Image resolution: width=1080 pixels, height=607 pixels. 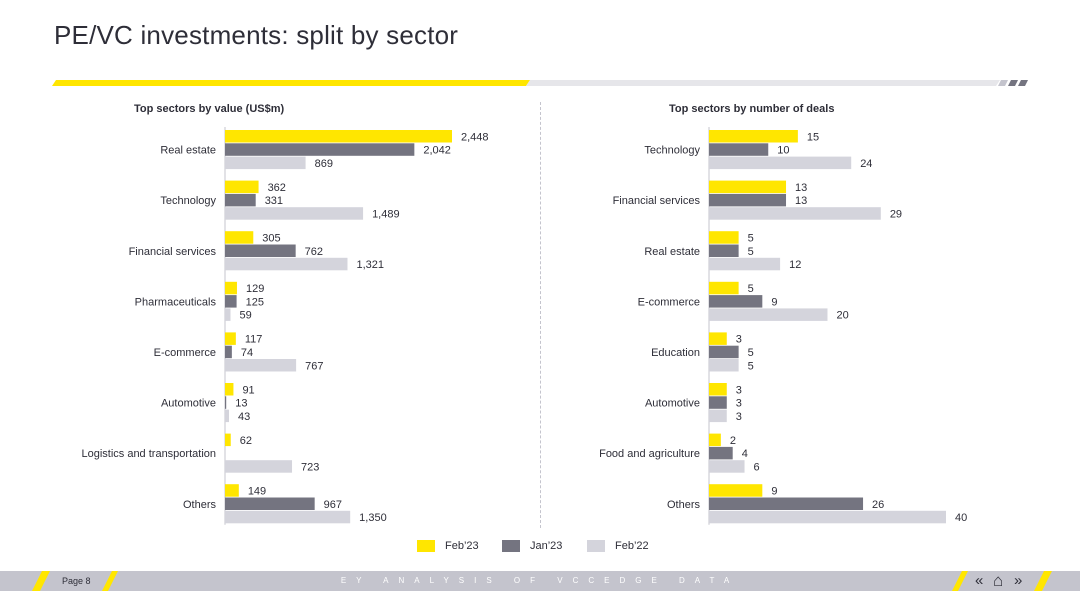 I want to click on deals-category-label-food-and-agriculture: Food and agriculture, so click(x=649, y=454).